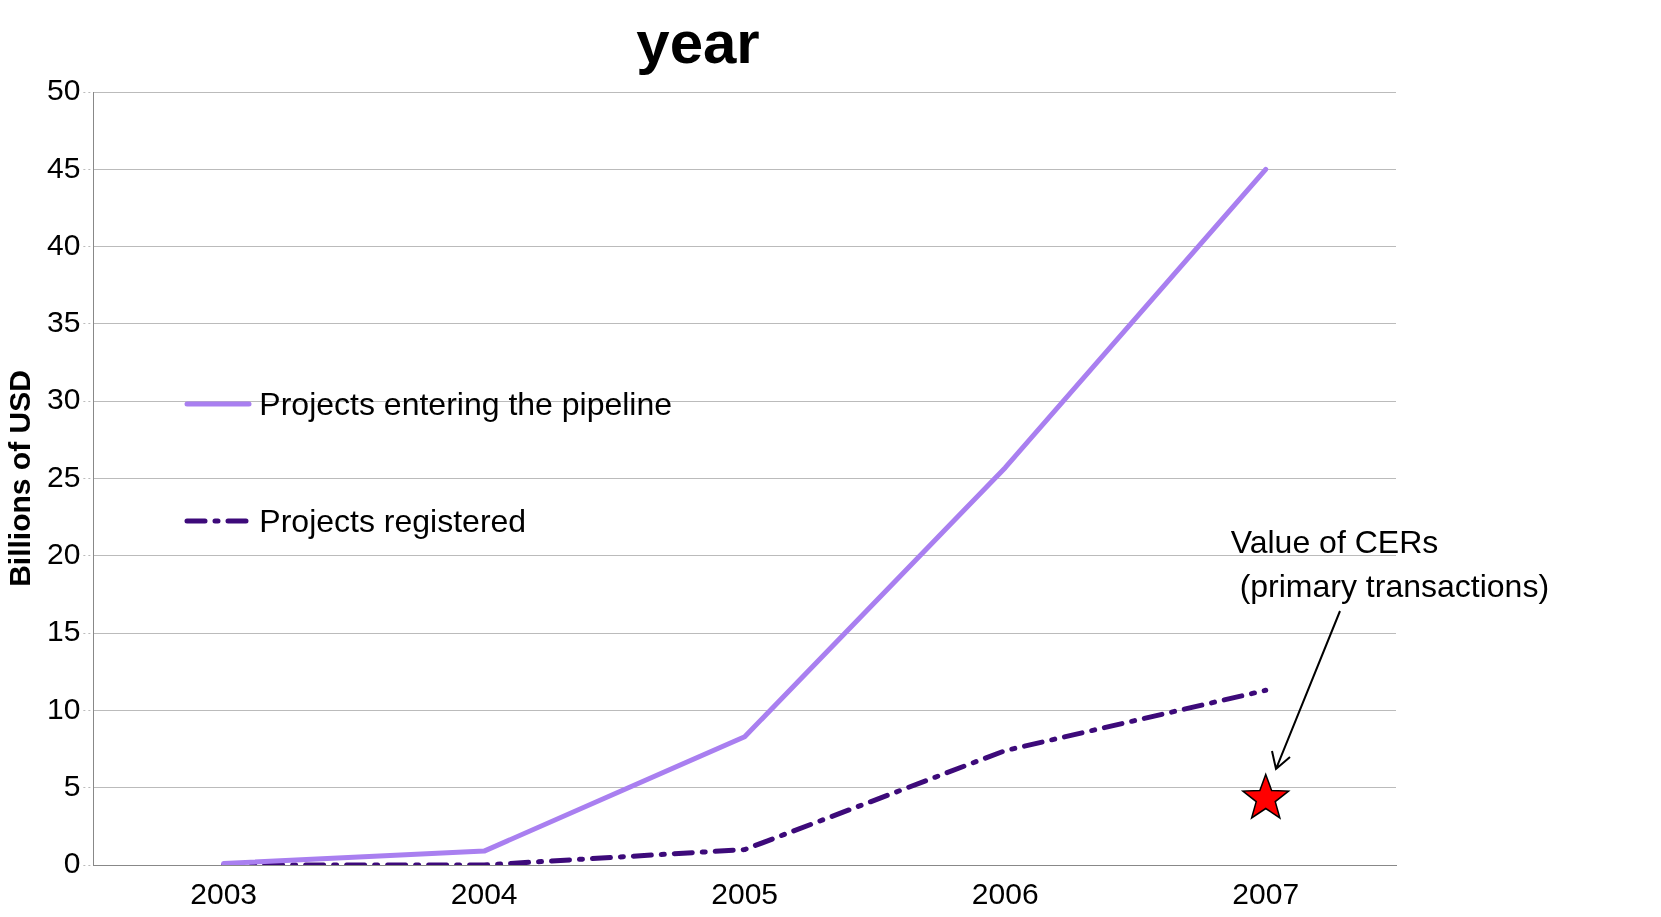  I want to click on x-tick-label: 2005, so click(745, 894).